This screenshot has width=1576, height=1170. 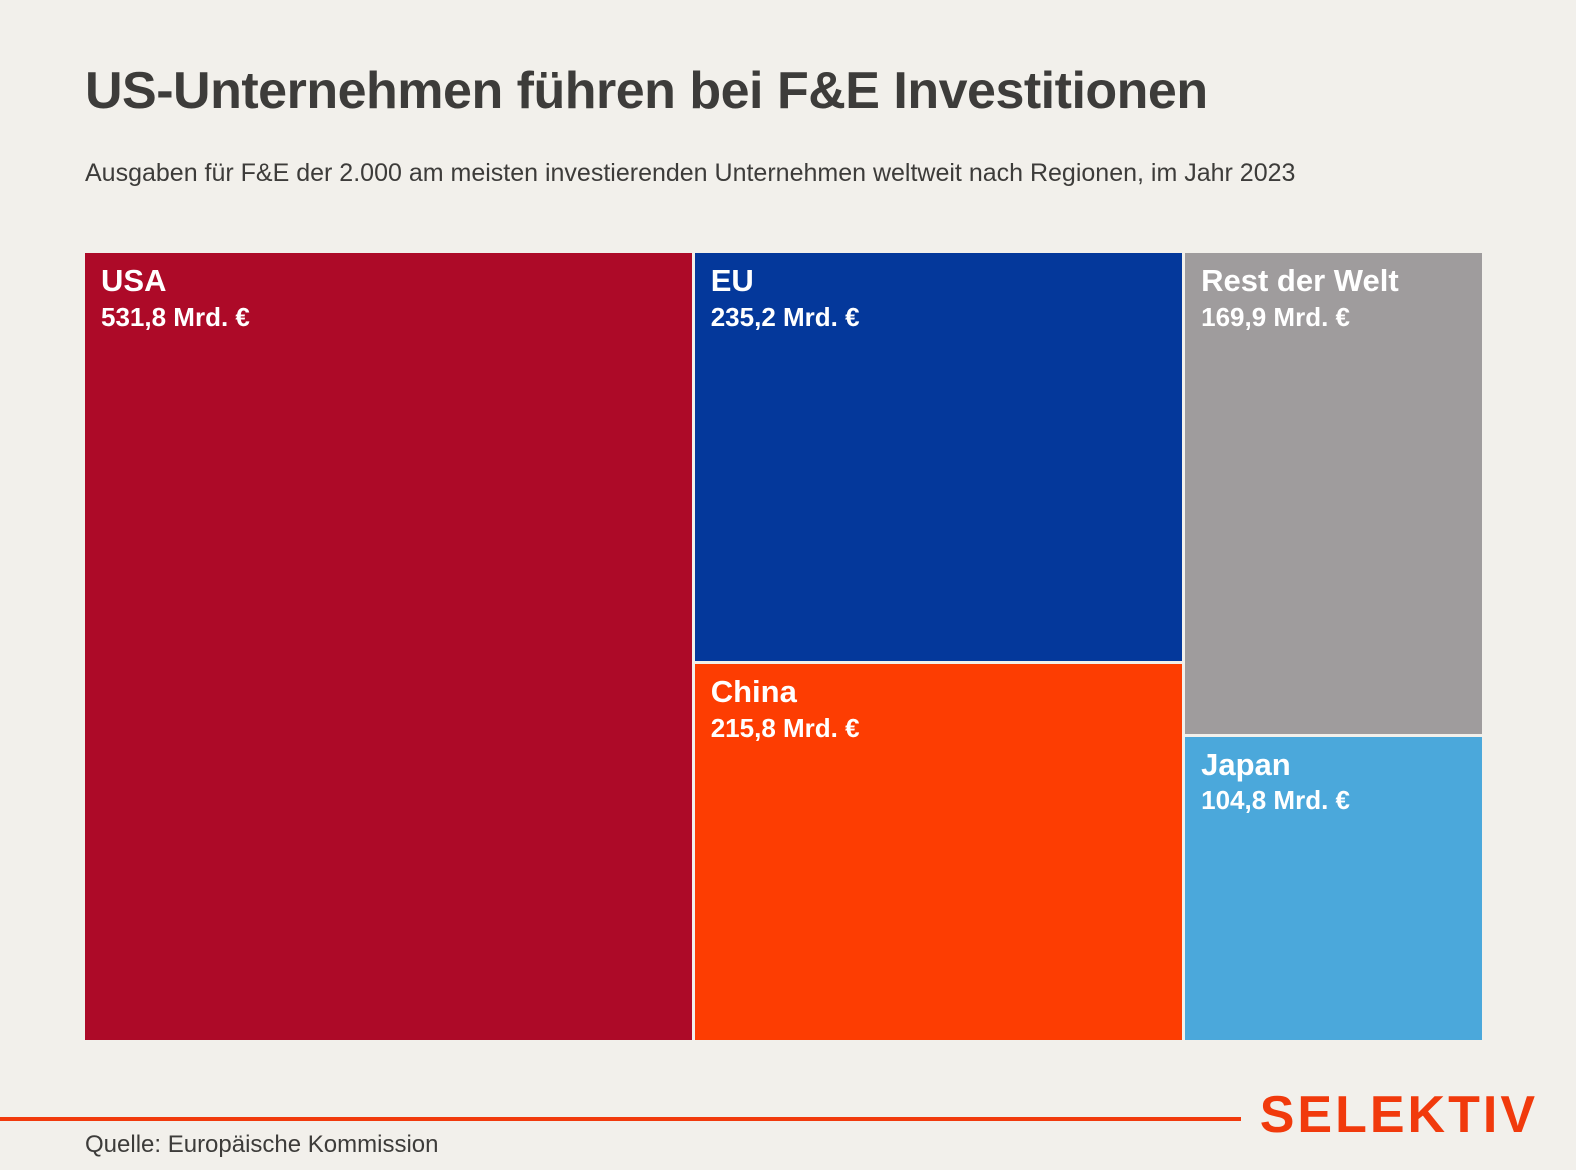 What do you see at coordinates (1333, 888) in the screenshot?
I see `treemap-tile-japan: Japan 104,8 Mrd. €` at bounding box center [1333, 888].